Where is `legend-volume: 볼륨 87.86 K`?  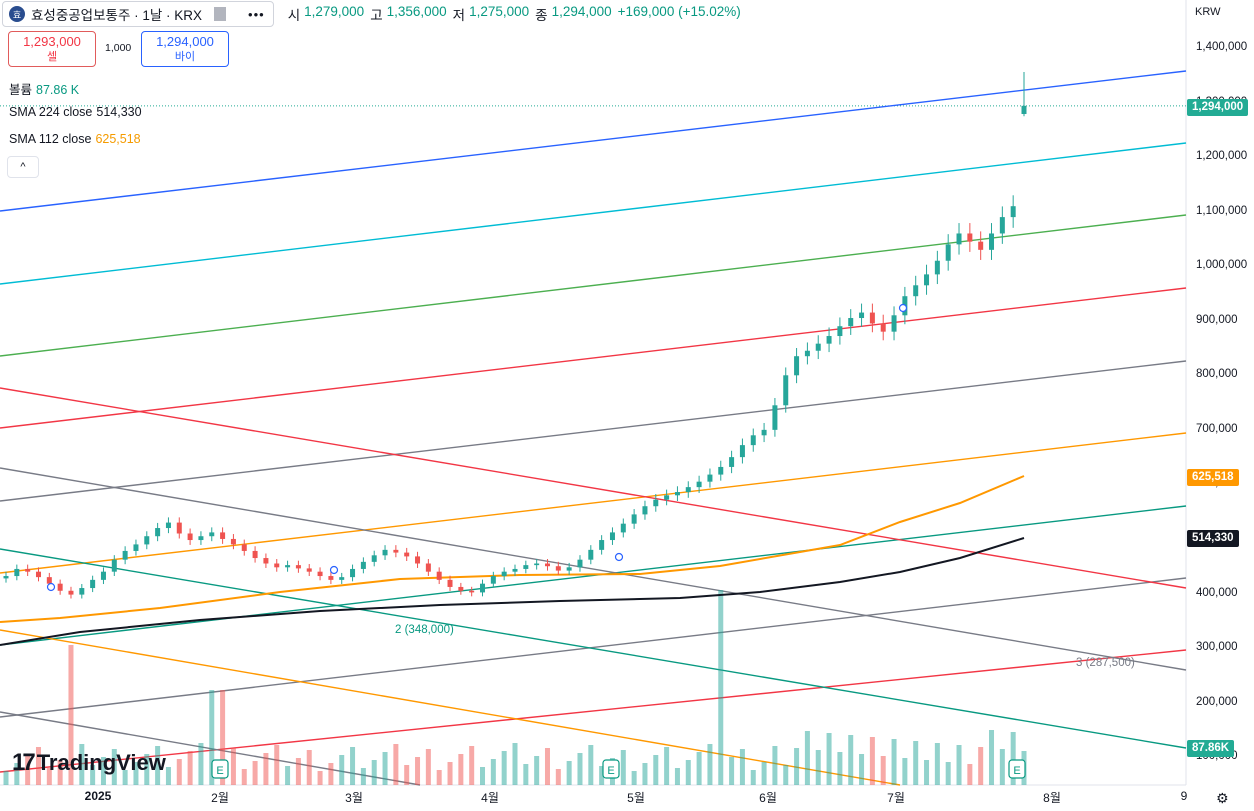
legend-volume: 볼륨 87.86 K is located at coordinates (44, 88).